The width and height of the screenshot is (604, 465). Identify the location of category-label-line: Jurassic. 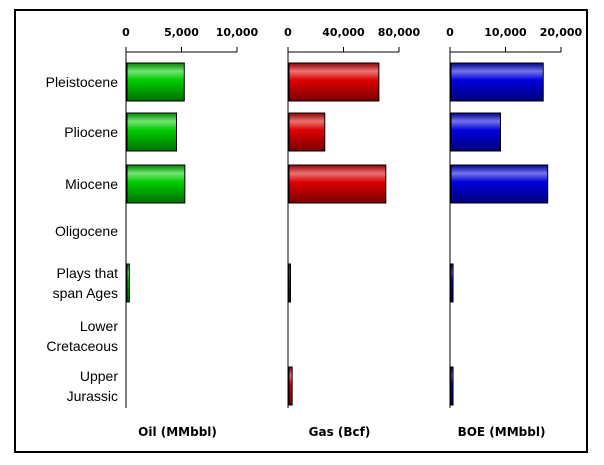
(92, 396).